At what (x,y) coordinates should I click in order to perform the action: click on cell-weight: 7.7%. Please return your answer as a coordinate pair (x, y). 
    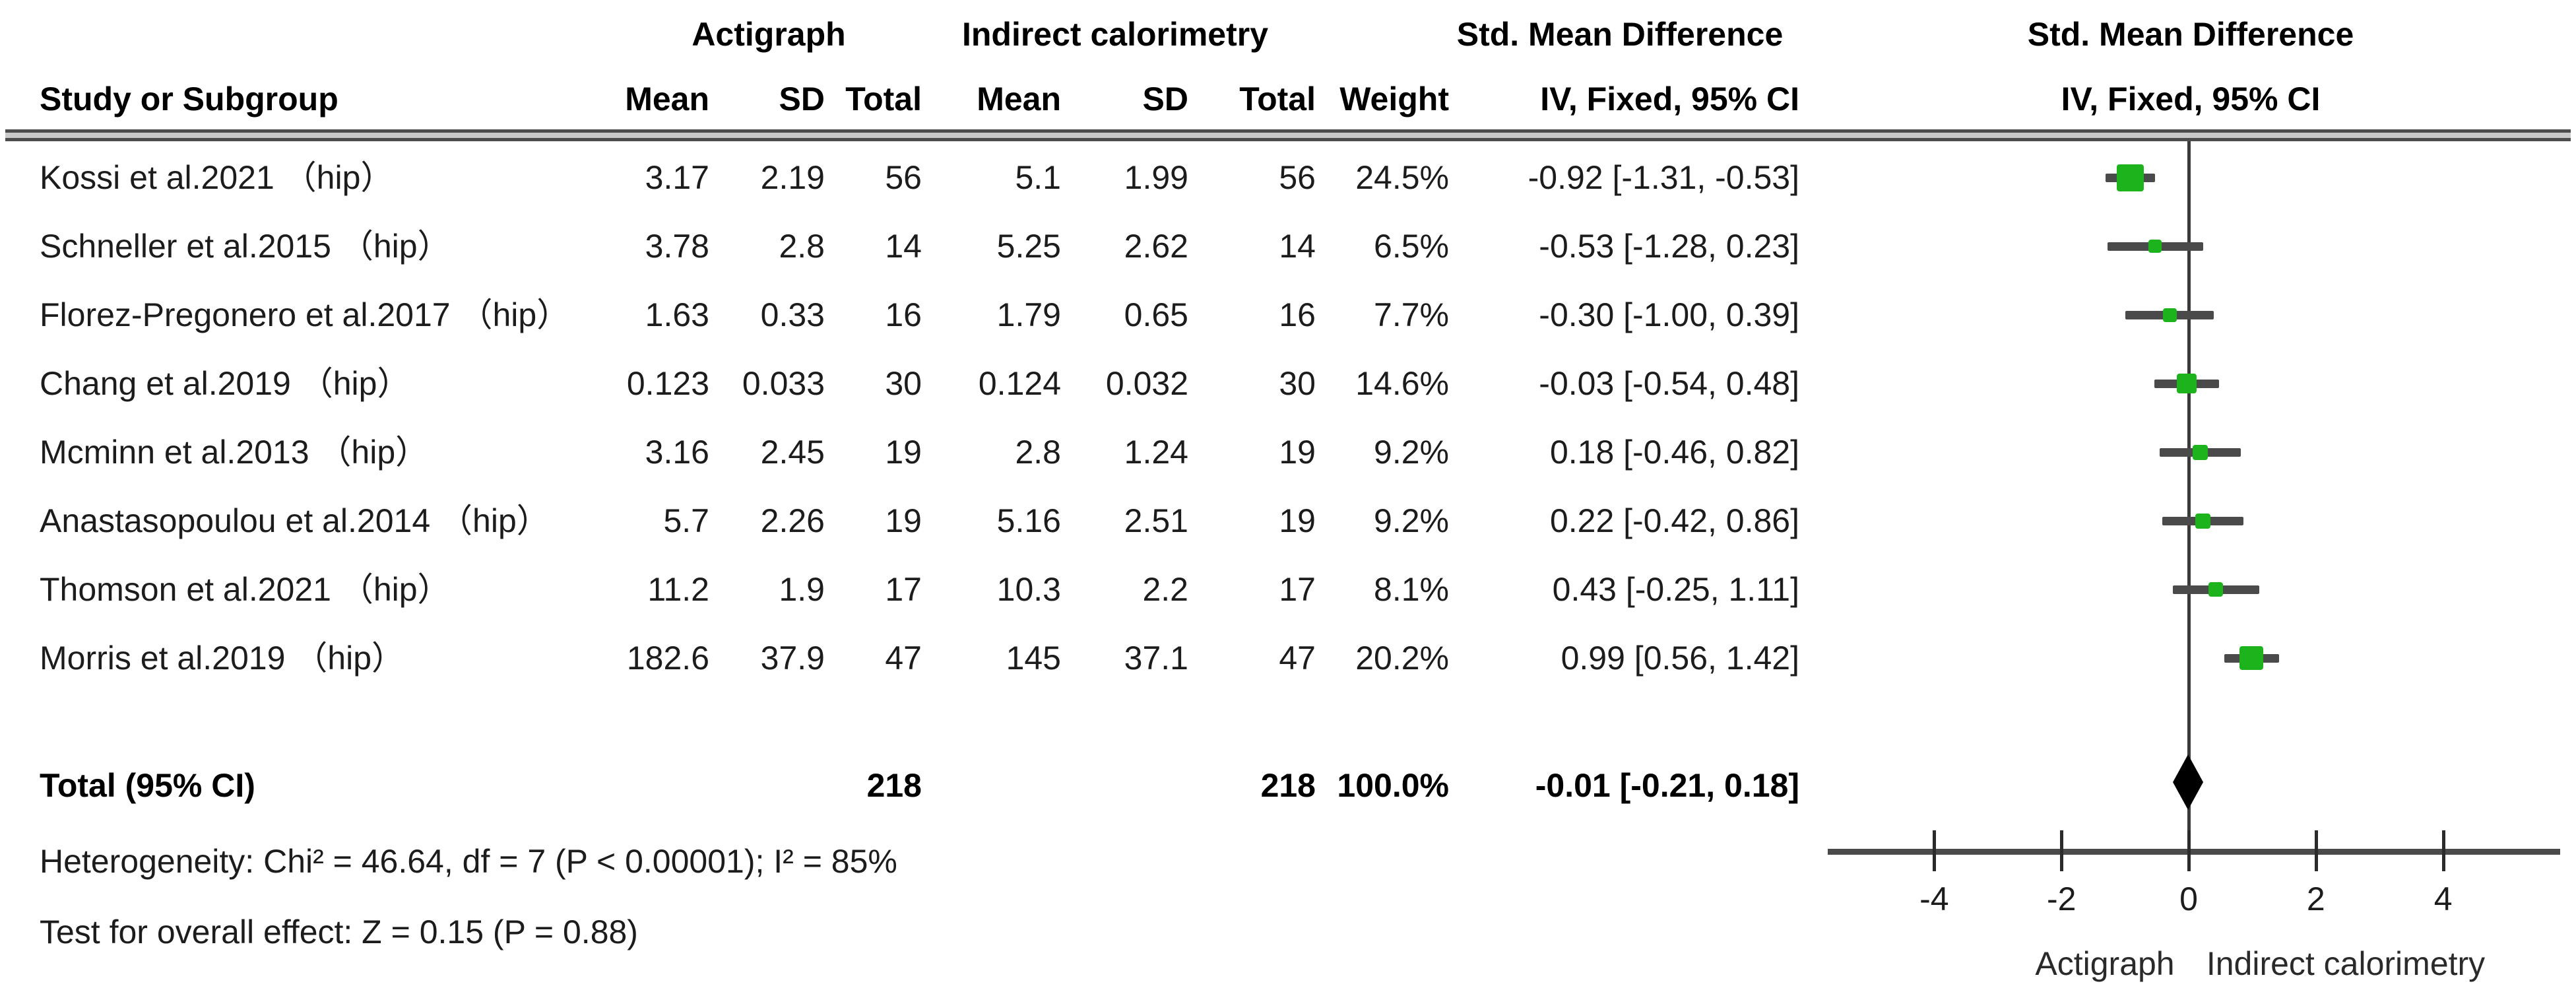
    Looking at the image, I should click on (1411, 314).